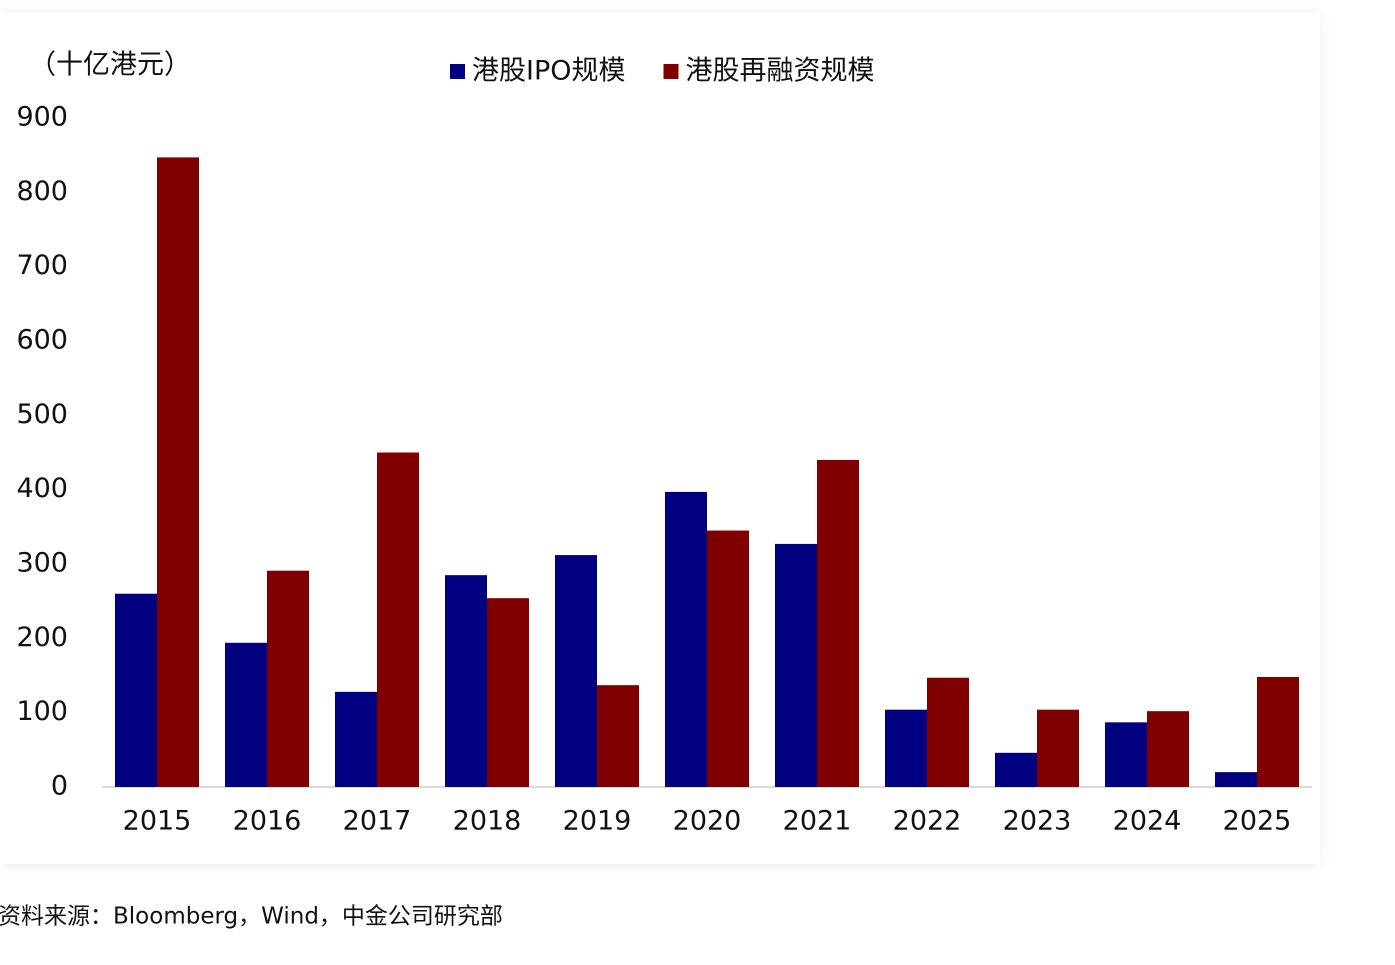 This screenshot has width=1395, height=965. What do you see at coordinates (780, 71) in the screenshot?
I see `legend-label: 港股再融资规模` at bounding box center [780, 71].